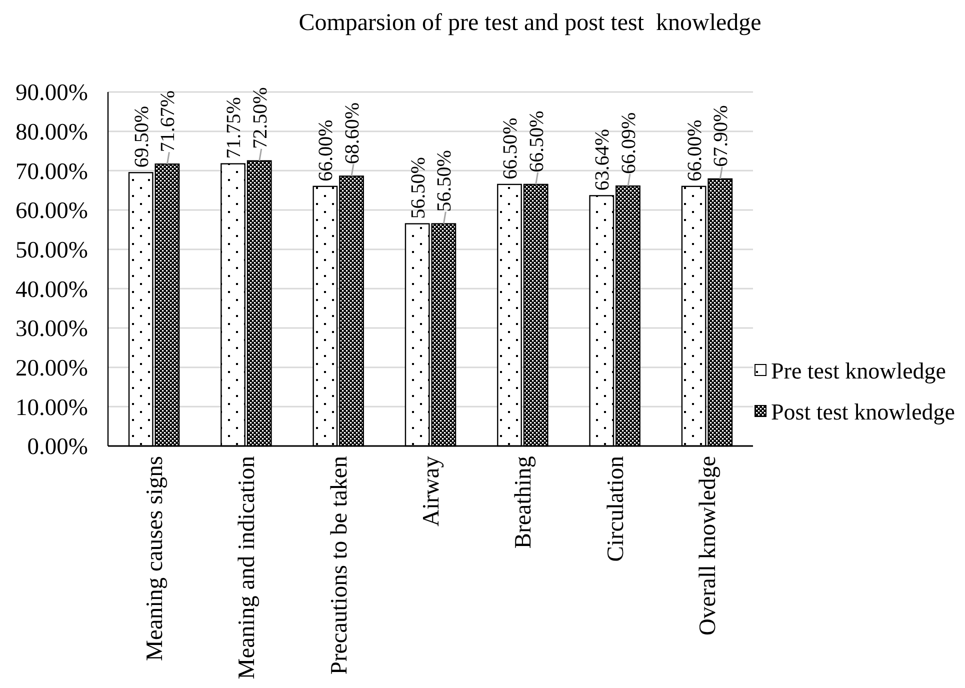  Describe the element at coordinates (603, 160) in the screenshot. I see `data-label: 63.64%` at that location.